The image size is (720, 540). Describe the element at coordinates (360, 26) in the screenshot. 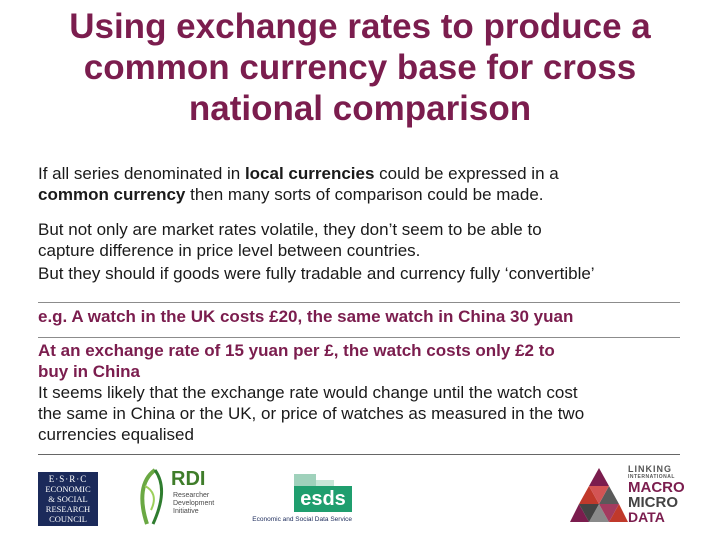

I see `title-line-1: Using exchange rates to produce a` at that location.